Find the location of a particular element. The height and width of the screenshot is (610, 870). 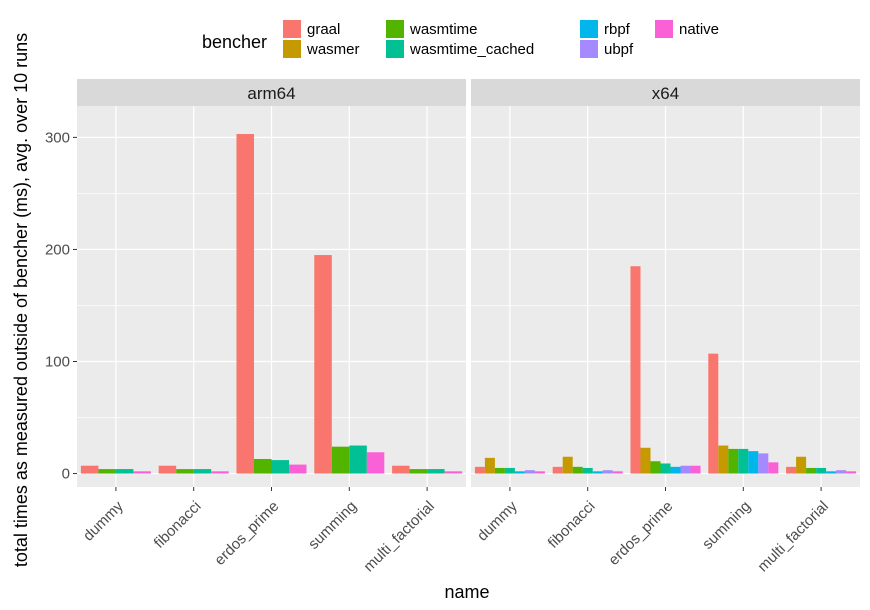

bar-x64-graal-dummy is located at coordinates (479, 470).